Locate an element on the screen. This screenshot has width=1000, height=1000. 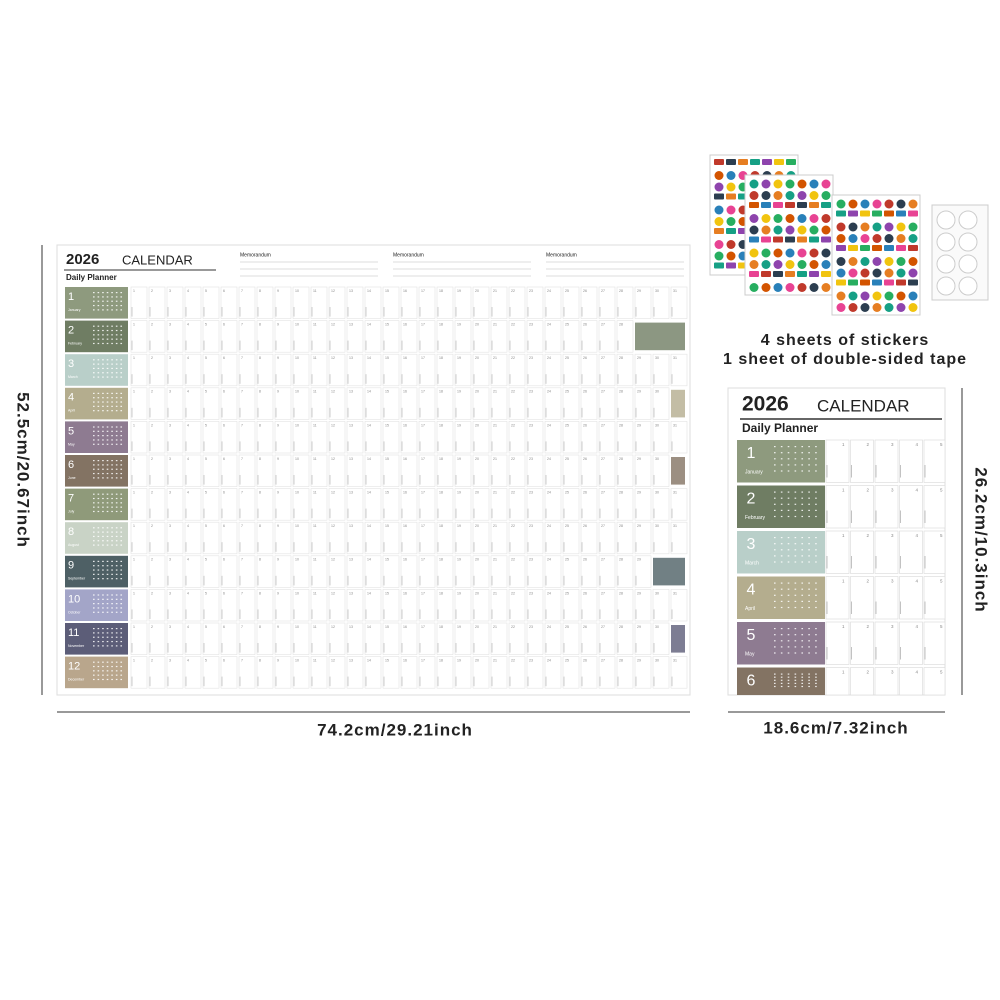
day-number: 1 is located at coordinates (134, 526).